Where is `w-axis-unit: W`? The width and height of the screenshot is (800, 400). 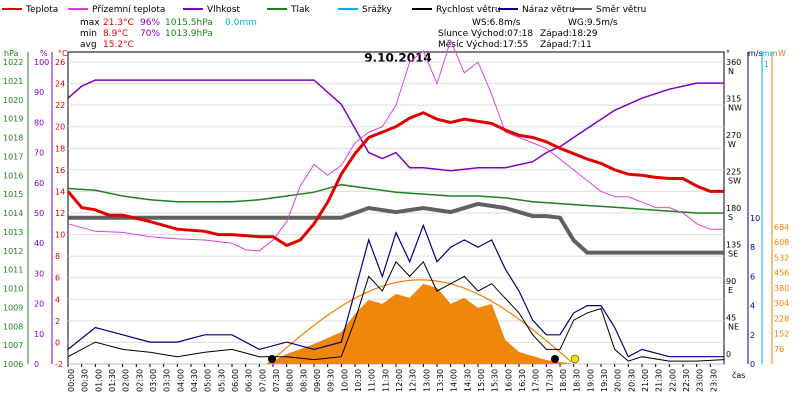 w-axis-unit: W is located at coordinates (782, 53).